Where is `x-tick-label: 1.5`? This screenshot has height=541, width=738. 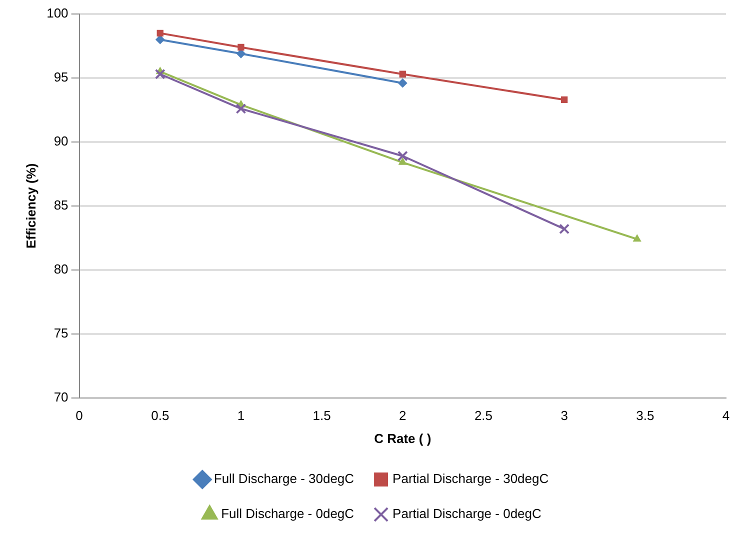 x-tick-label: 1.5 is located at coordinates (321, 416).